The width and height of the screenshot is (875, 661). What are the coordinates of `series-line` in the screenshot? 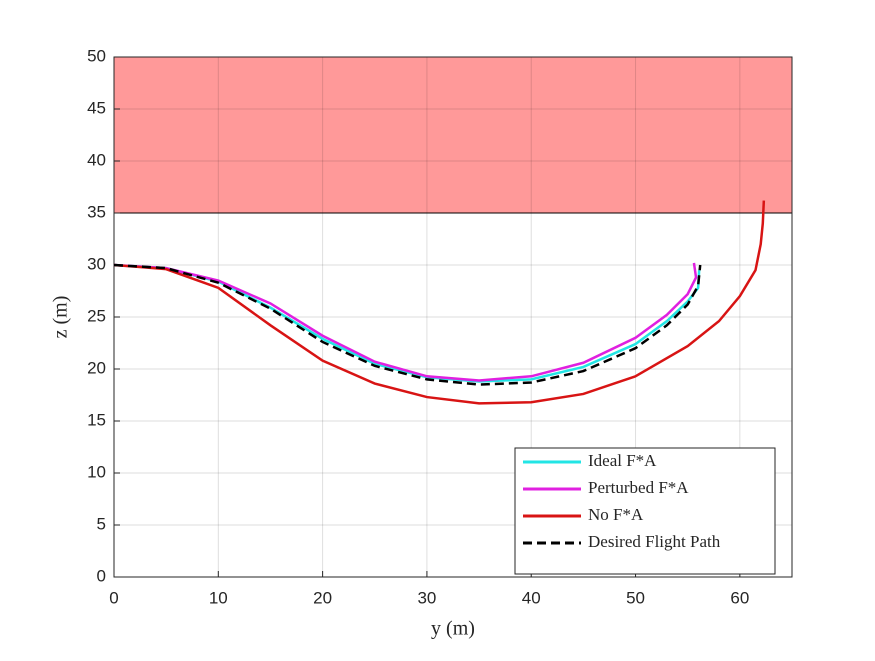 It's located at (405, 322).